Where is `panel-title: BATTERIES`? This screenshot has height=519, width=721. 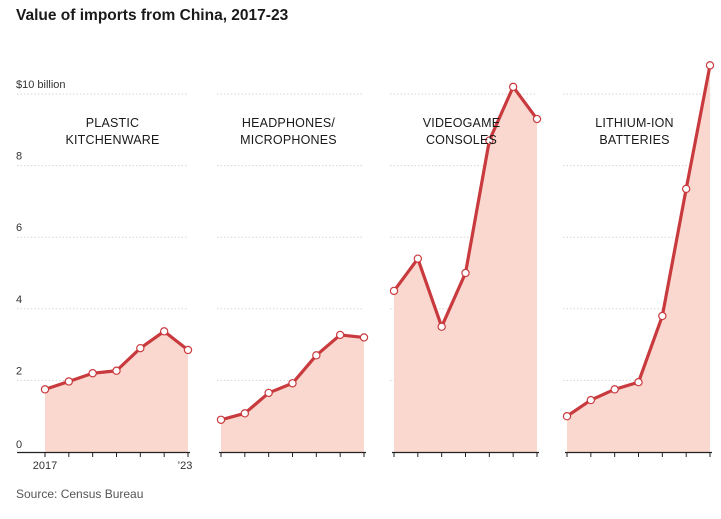 panel-title: BATTERIES is located at coordinates (634, 140).